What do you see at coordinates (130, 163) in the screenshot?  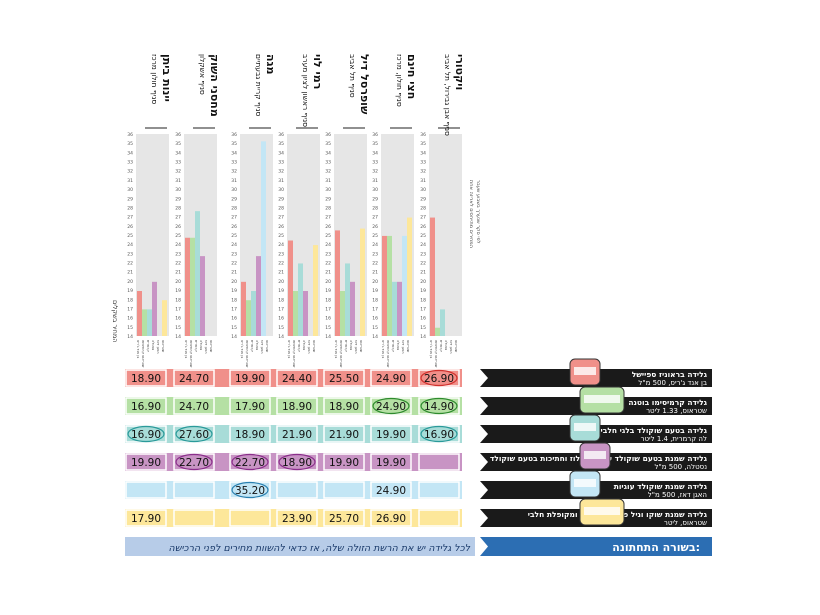 I see `y-tick-label: 33` at bounding box center [130, 163].